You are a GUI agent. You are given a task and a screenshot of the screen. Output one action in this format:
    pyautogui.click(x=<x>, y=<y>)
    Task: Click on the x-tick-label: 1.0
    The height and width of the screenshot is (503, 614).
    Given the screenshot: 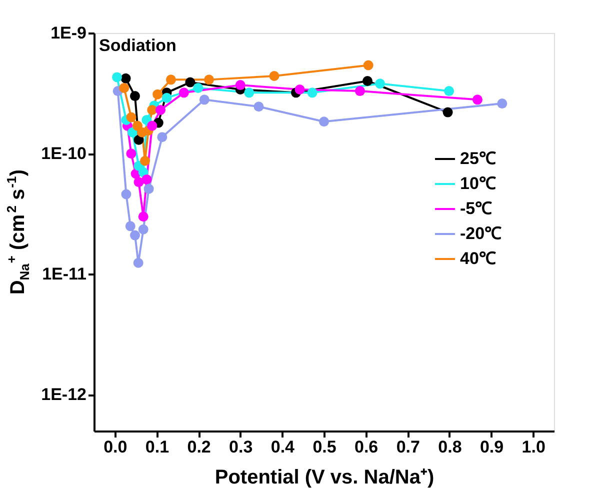 What is the action you would take?
    pyautogui.click(x=534, y=447)
    